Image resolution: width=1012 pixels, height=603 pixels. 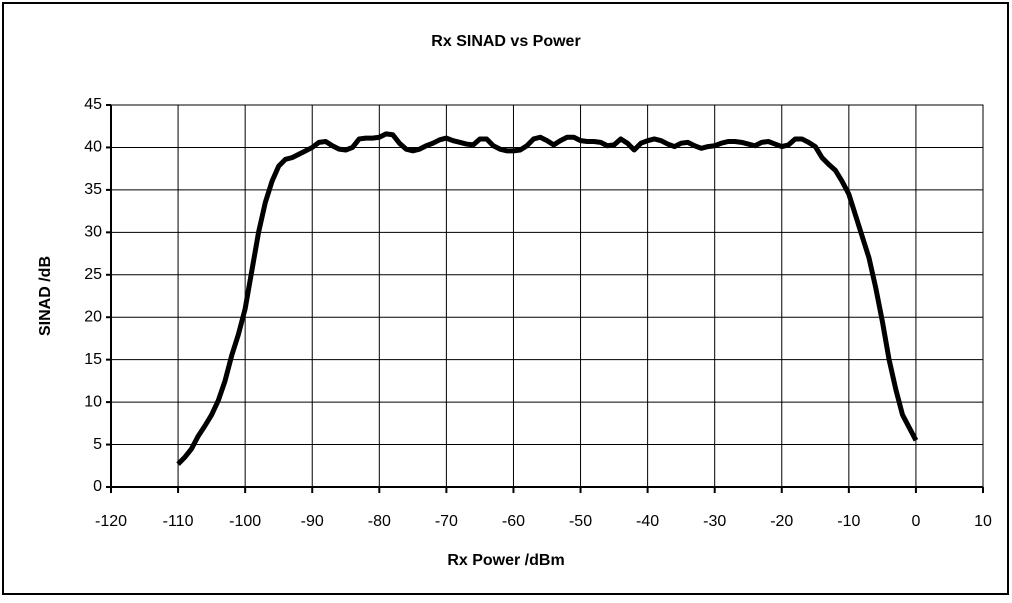 I want to click on x-tick-label: -70, so click(x=446, y=521).